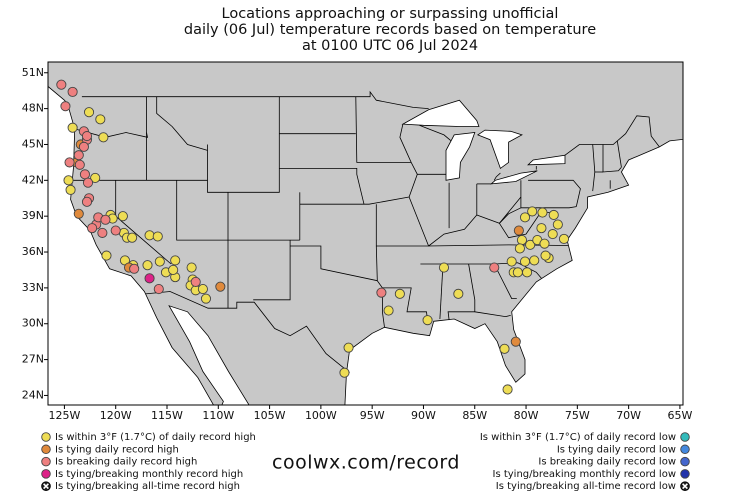 The image size is (742, 500). Describe the element at coordinates (390, 46) in the screenshot. I see `title-line: at 0100 UTC 06 Jul 2024` at that location.